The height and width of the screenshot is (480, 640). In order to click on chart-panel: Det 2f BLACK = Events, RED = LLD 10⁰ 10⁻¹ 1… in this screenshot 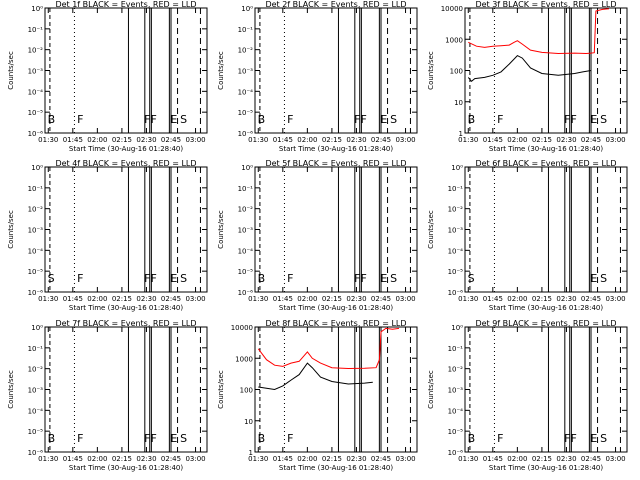, I will do `click(317, 76)`.